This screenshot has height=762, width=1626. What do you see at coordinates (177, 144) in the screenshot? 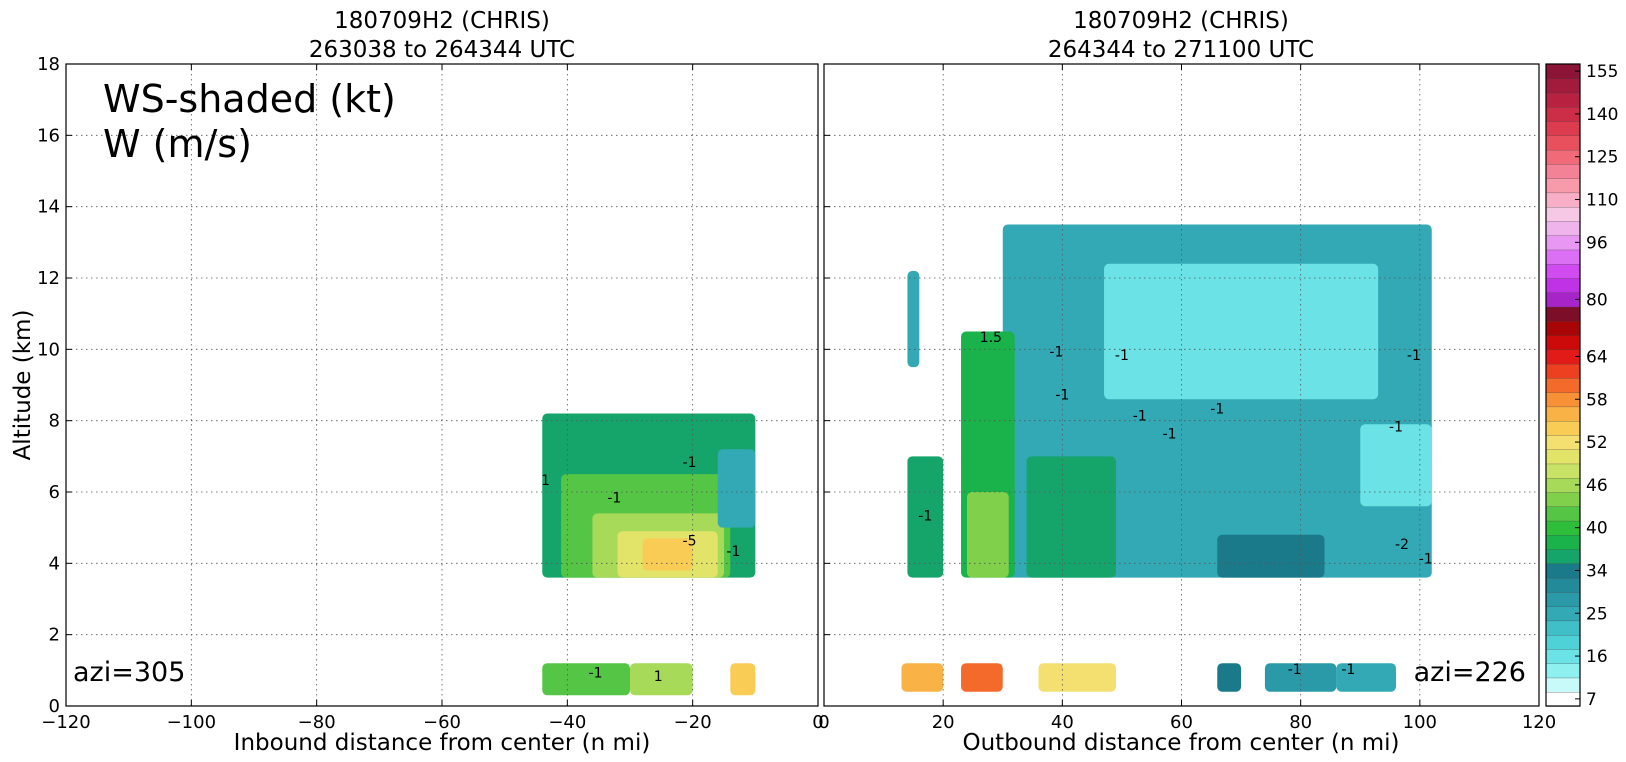
I see `legend-line-2: W (m/s)` at bounding box center [177, 144].